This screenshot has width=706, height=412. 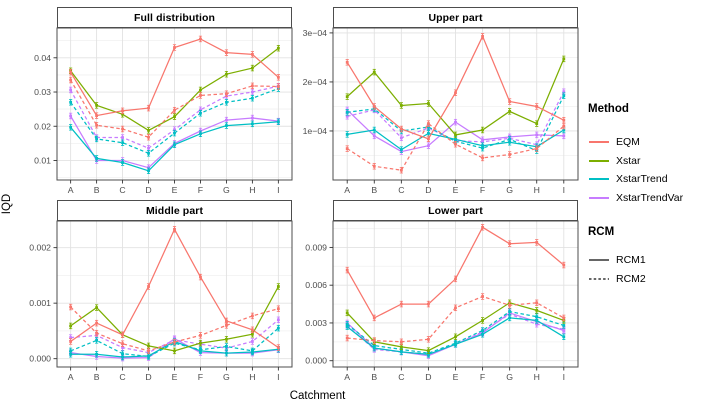 I want to click on facet-title: Full distribution, so click(x=174, y=17).